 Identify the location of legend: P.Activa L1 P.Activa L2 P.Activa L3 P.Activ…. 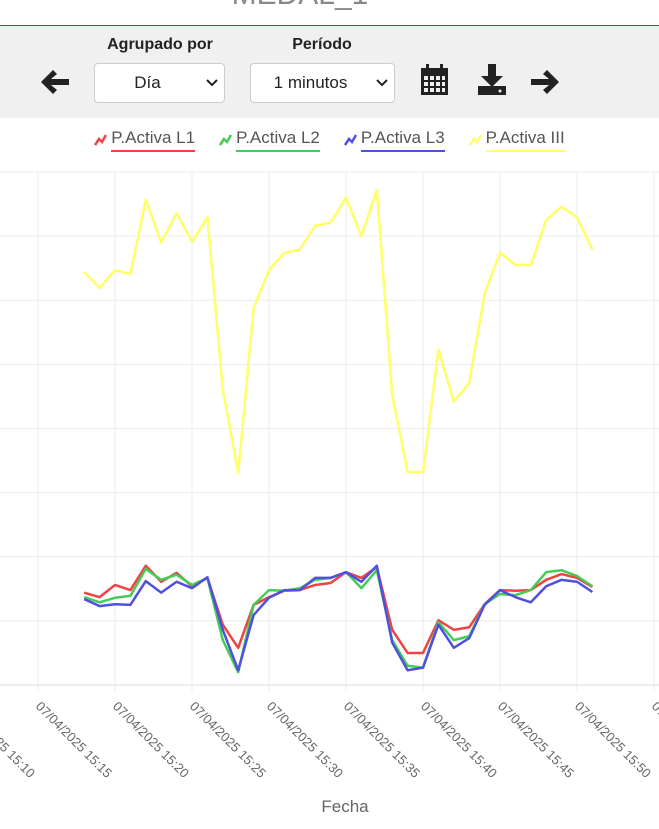
(329, 140).